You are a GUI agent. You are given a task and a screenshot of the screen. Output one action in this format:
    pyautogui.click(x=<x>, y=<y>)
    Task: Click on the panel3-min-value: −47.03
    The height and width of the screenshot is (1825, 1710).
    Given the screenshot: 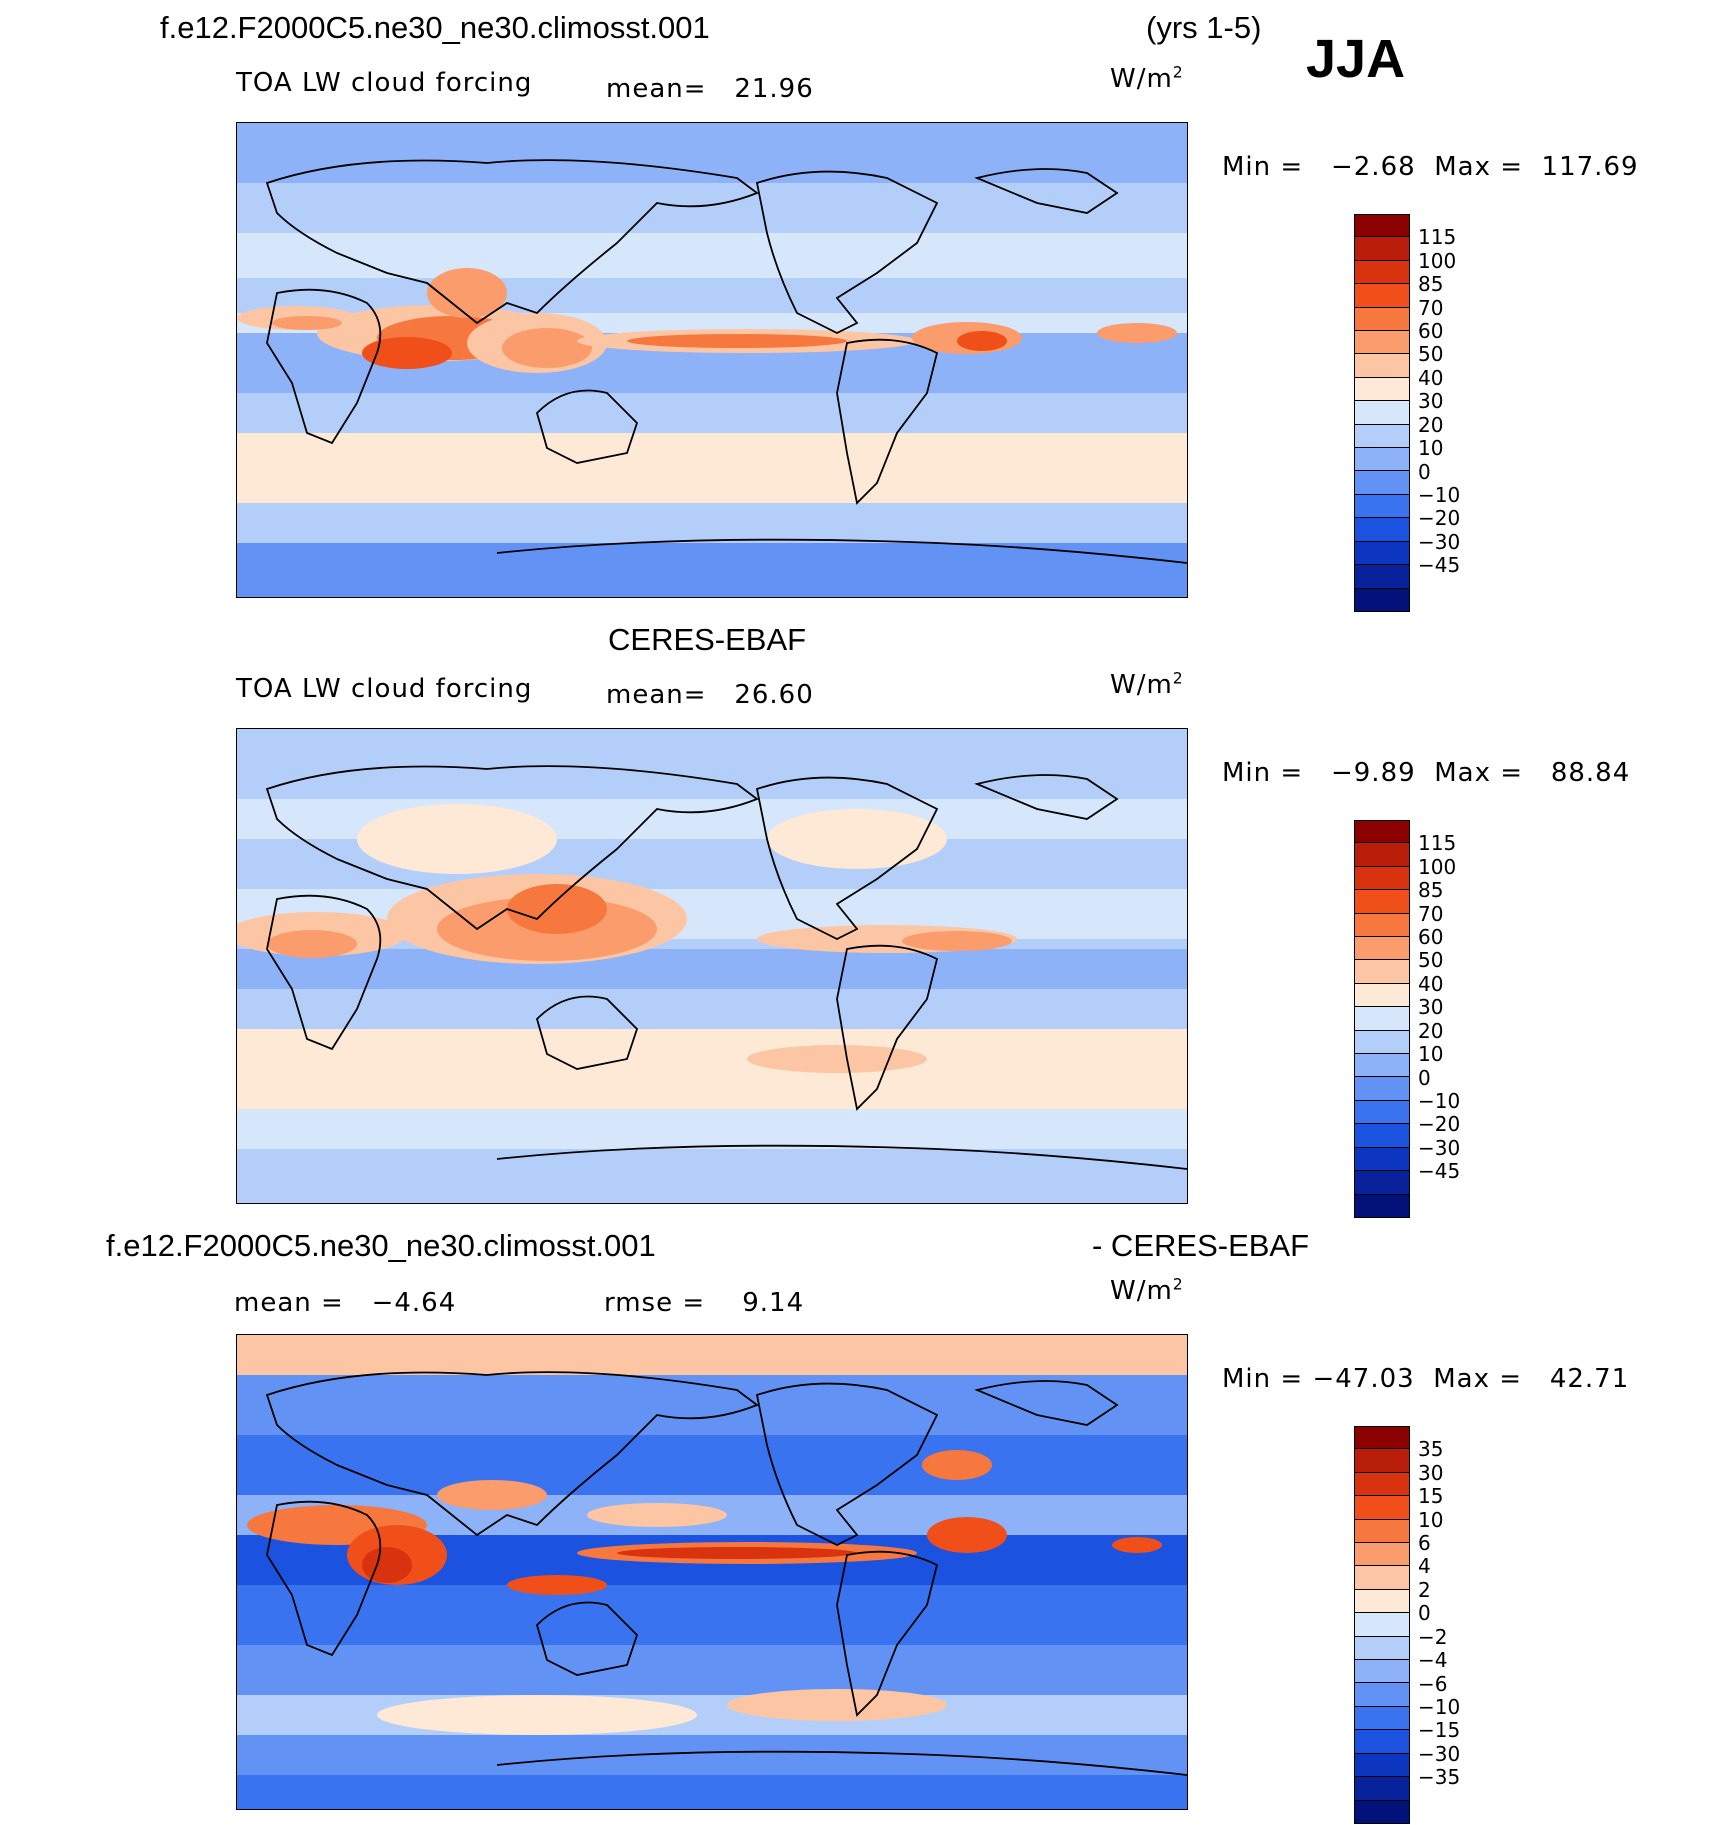 What is the action you would take?
    pyautogui.click(x=1363, y=1379)
    